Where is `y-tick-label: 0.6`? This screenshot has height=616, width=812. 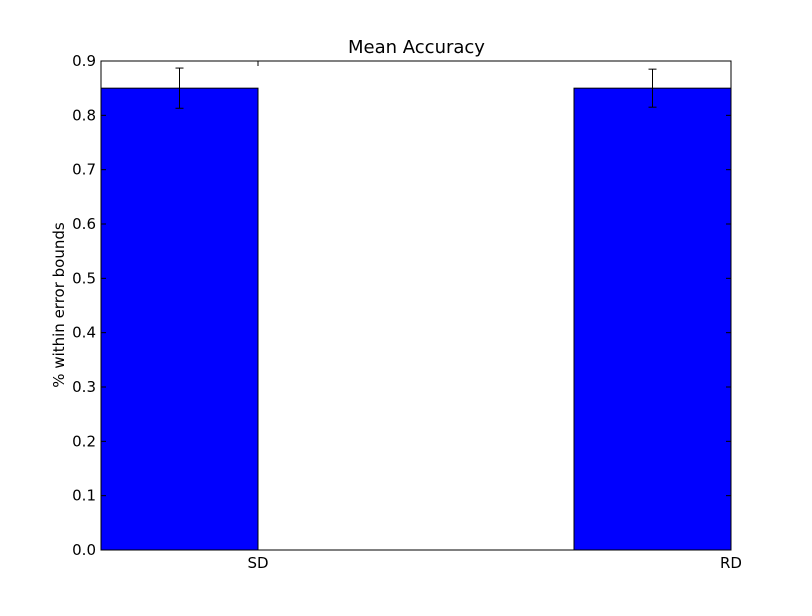
y-tick-label: 0.6 is located at coordinates (84, 224).